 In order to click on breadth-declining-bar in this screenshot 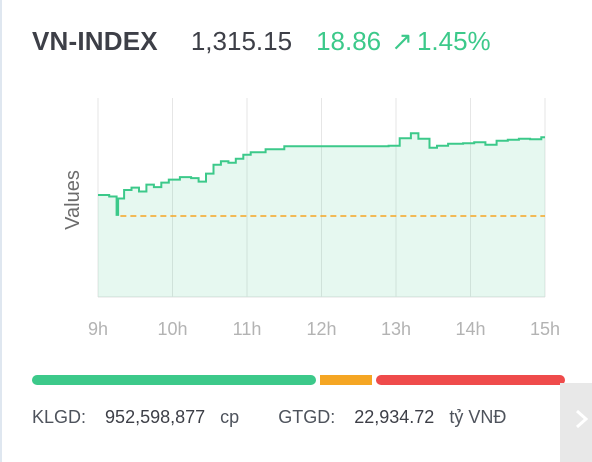, I will do `click(470, 380)`.